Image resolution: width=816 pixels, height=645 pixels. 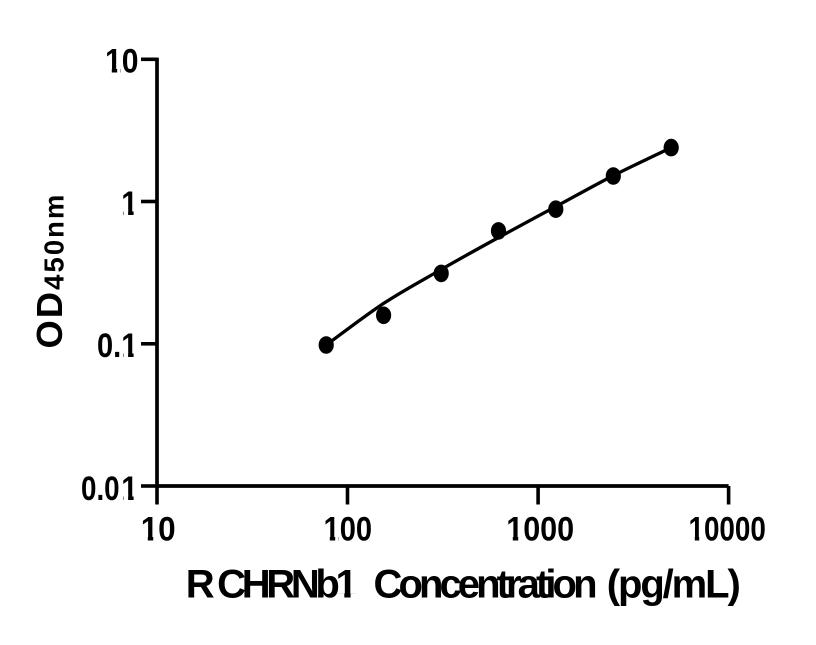 What do you see at coordinates (109, 346) in the screenshot?
I see `svg-text: 0.` at bounding box center [109, 346].